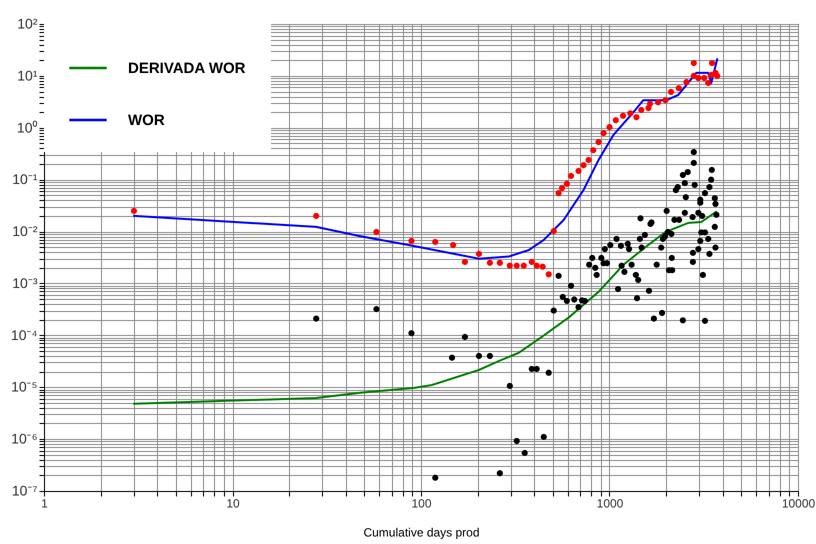  What do you see at coordinates (27, 24) in the screenshot?
I see `y-tick-label: 10²` at bounding box center [27, 24].